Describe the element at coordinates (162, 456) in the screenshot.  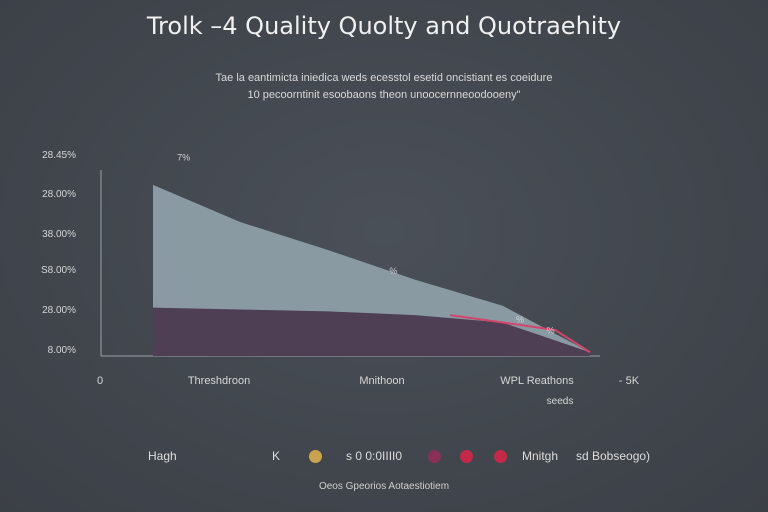
I see `legend-label-high: Hagh` at that location.